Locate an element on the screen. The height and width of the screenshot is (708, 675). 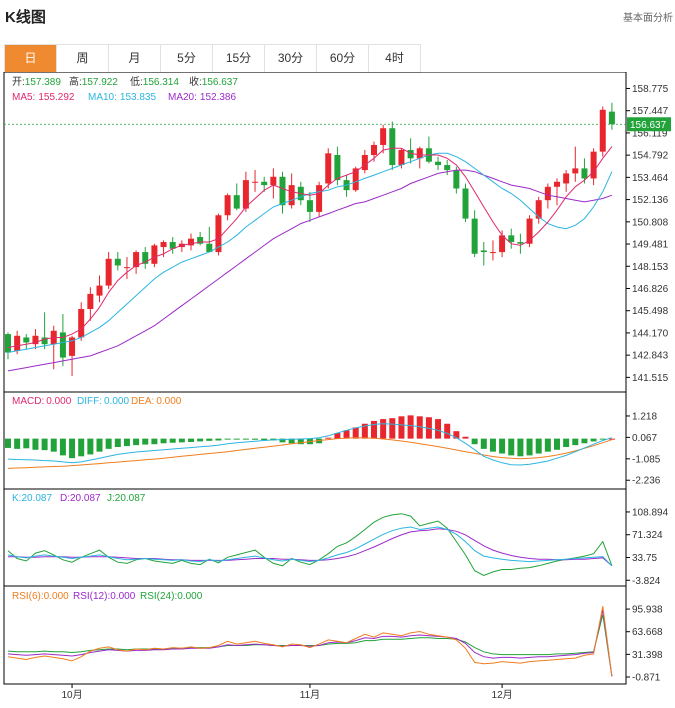
page-title: K线图 is located at coordinates (25, 17).